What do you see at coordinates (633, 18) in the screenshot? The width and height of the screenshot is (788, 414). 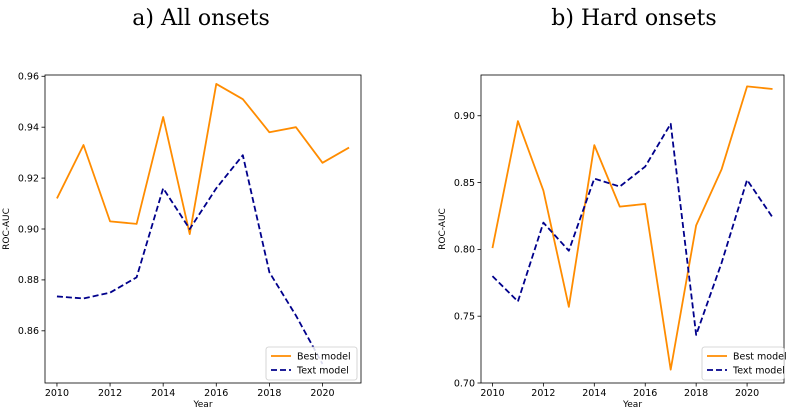 I see `panel-b-title: b) Hard onsets` at bounding box center [633, 18].